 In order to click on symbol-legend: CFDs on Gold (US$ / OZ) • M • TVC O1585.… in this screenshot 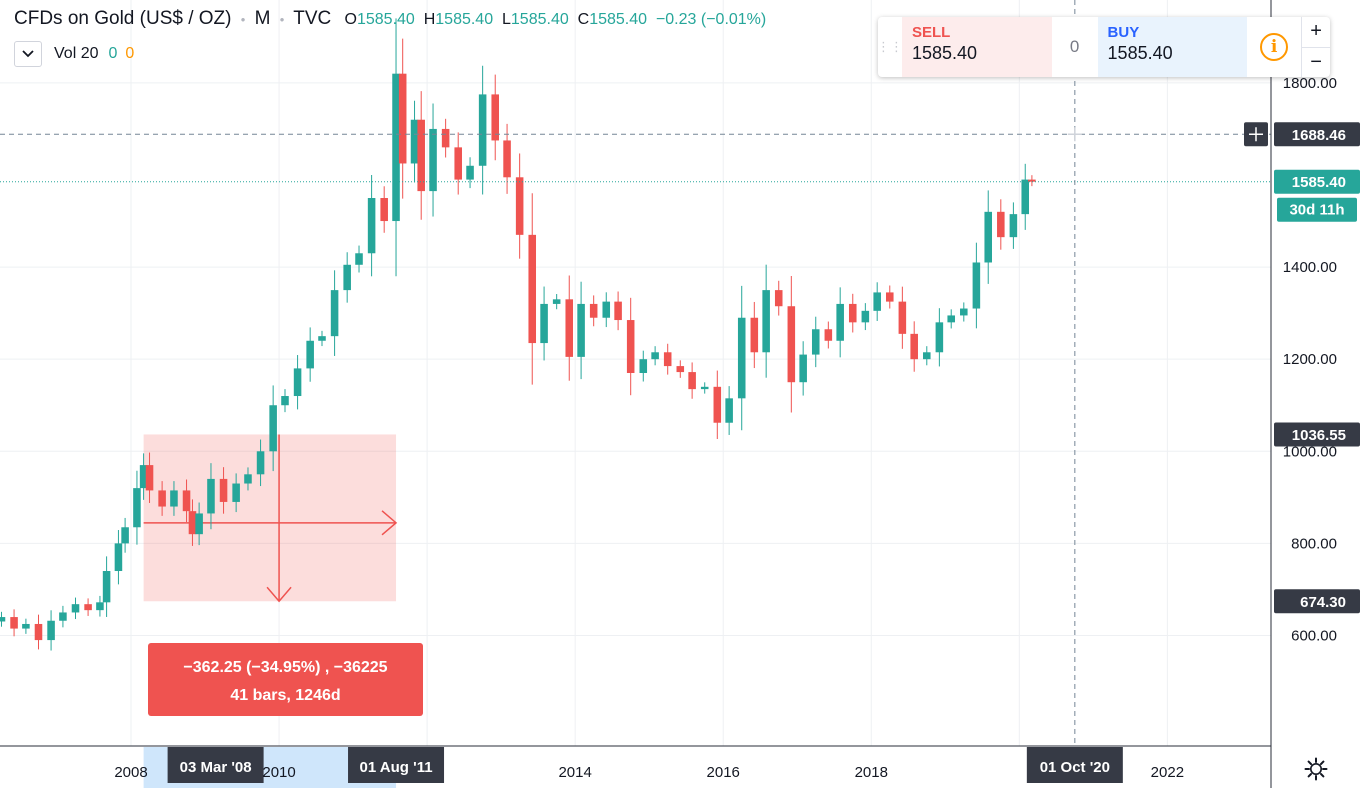, I will do `click(390, 19)`.